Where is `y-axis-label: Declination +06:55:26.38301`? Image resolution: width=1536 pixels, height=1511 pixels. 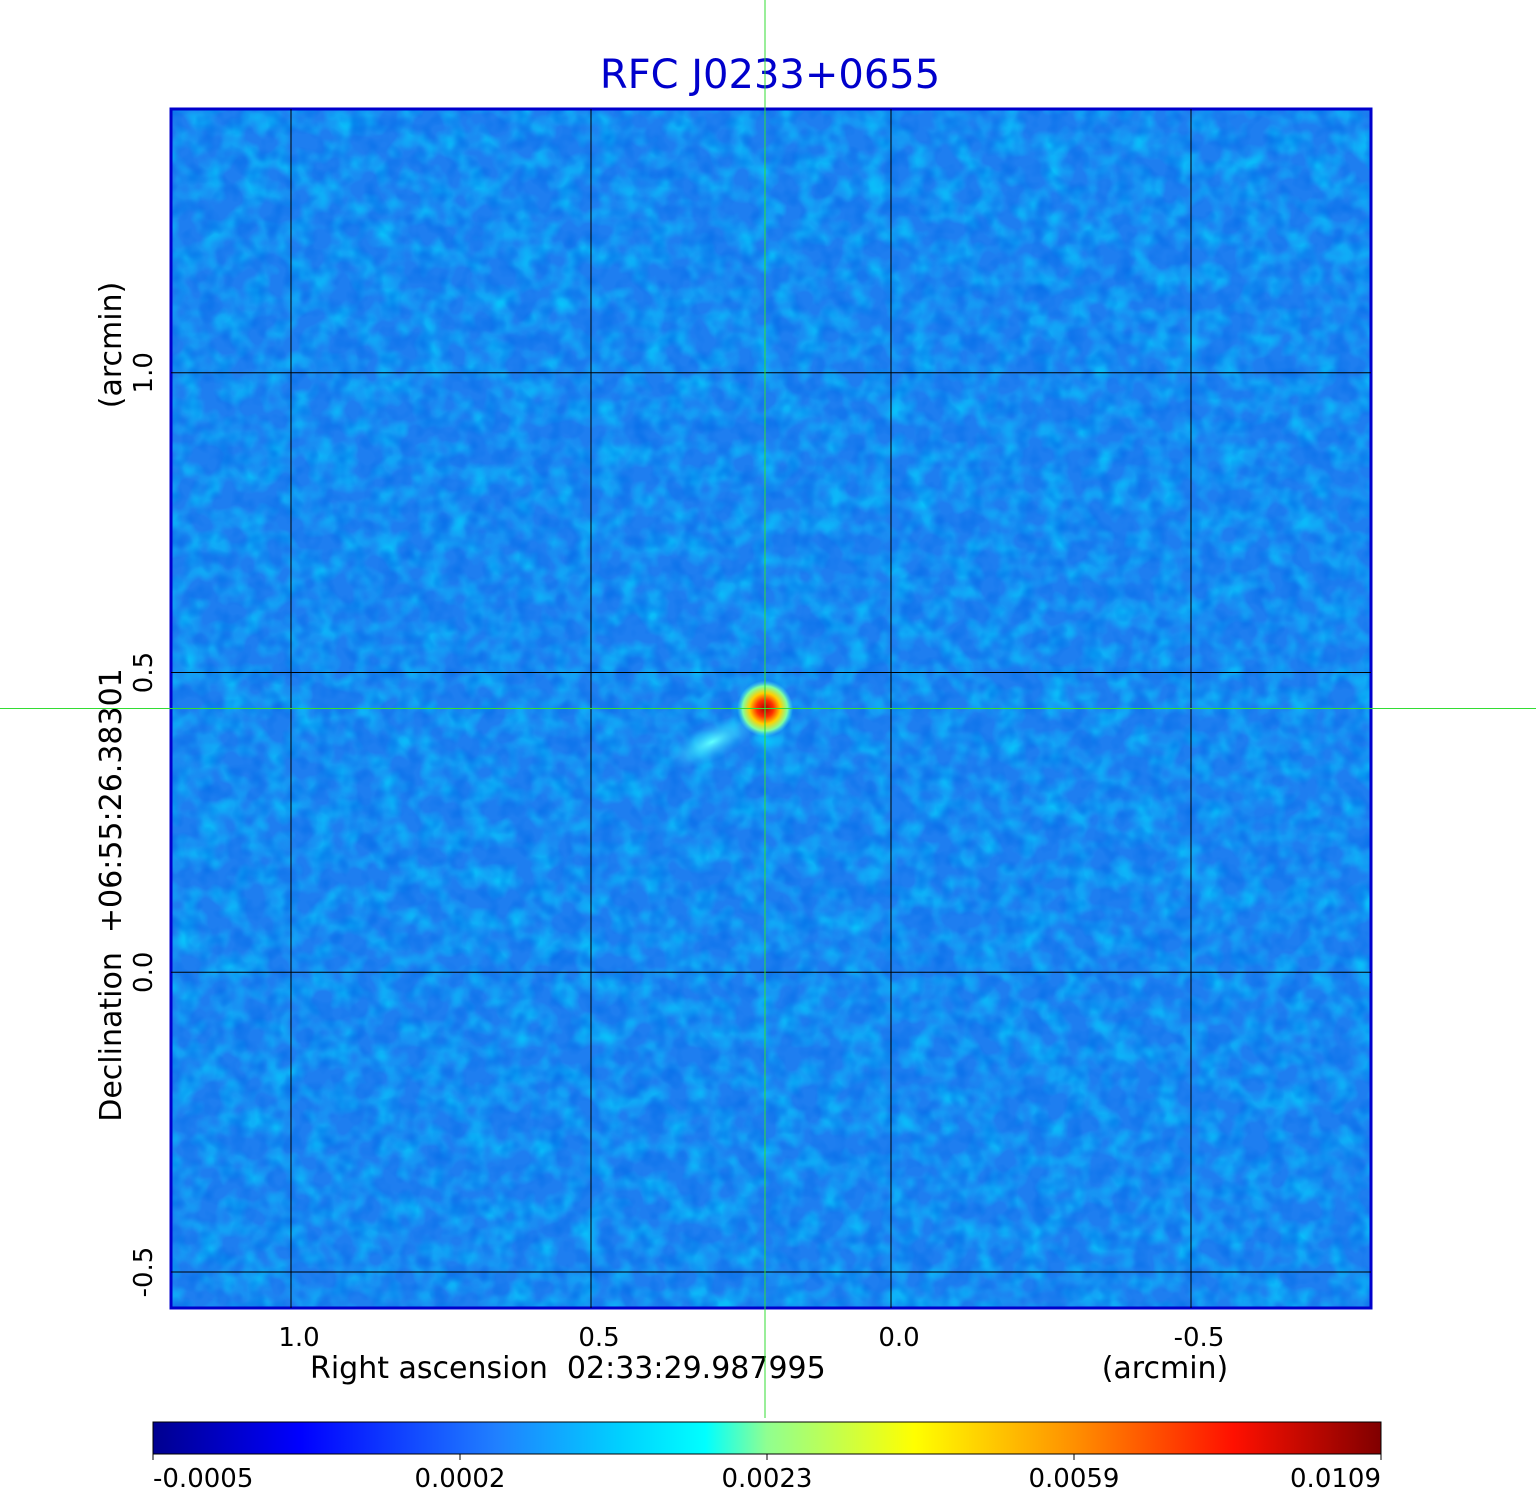 y-axis-label: Declination +06:55:26.38301 is located at coordinates (111, 895).